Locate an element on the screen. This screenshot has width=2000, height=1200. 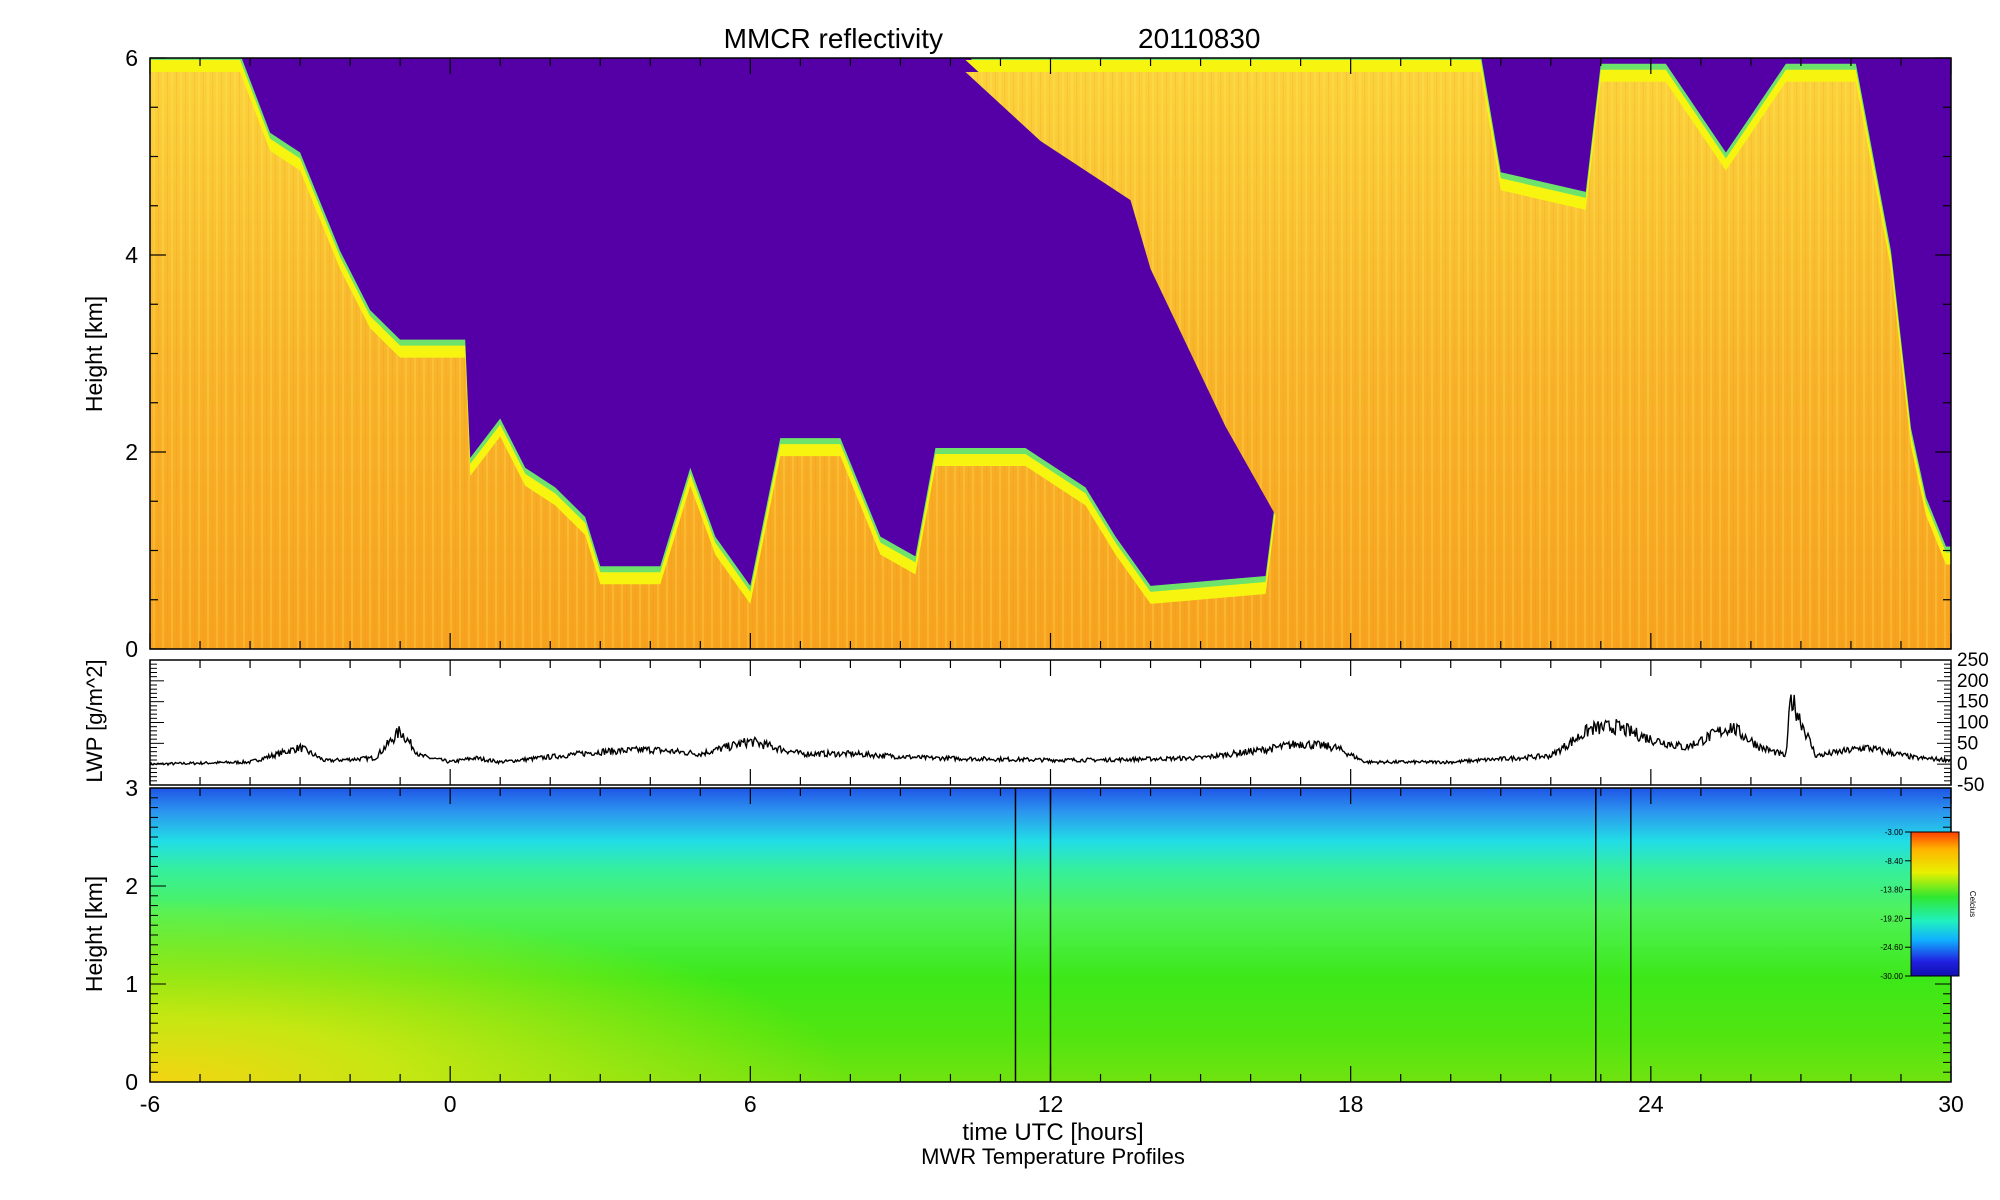
colorbar-label: Celcius is located at coordinates (1972, 904).